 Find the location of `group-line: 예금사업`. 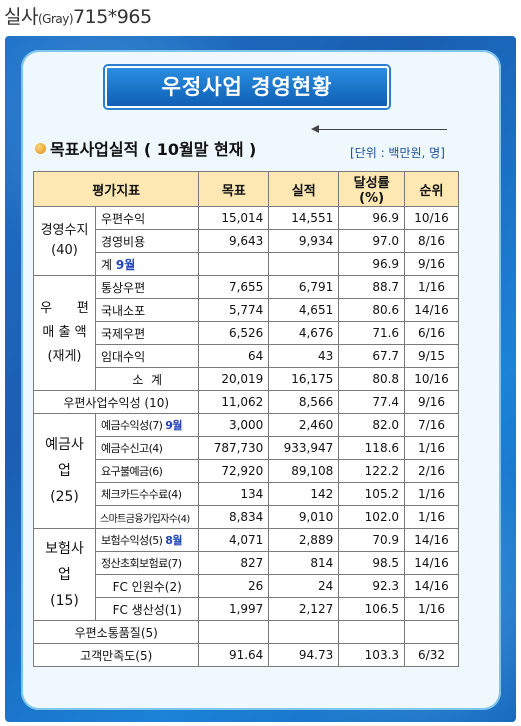

group-line: 예금사업 is located at coordinates (64, 458).